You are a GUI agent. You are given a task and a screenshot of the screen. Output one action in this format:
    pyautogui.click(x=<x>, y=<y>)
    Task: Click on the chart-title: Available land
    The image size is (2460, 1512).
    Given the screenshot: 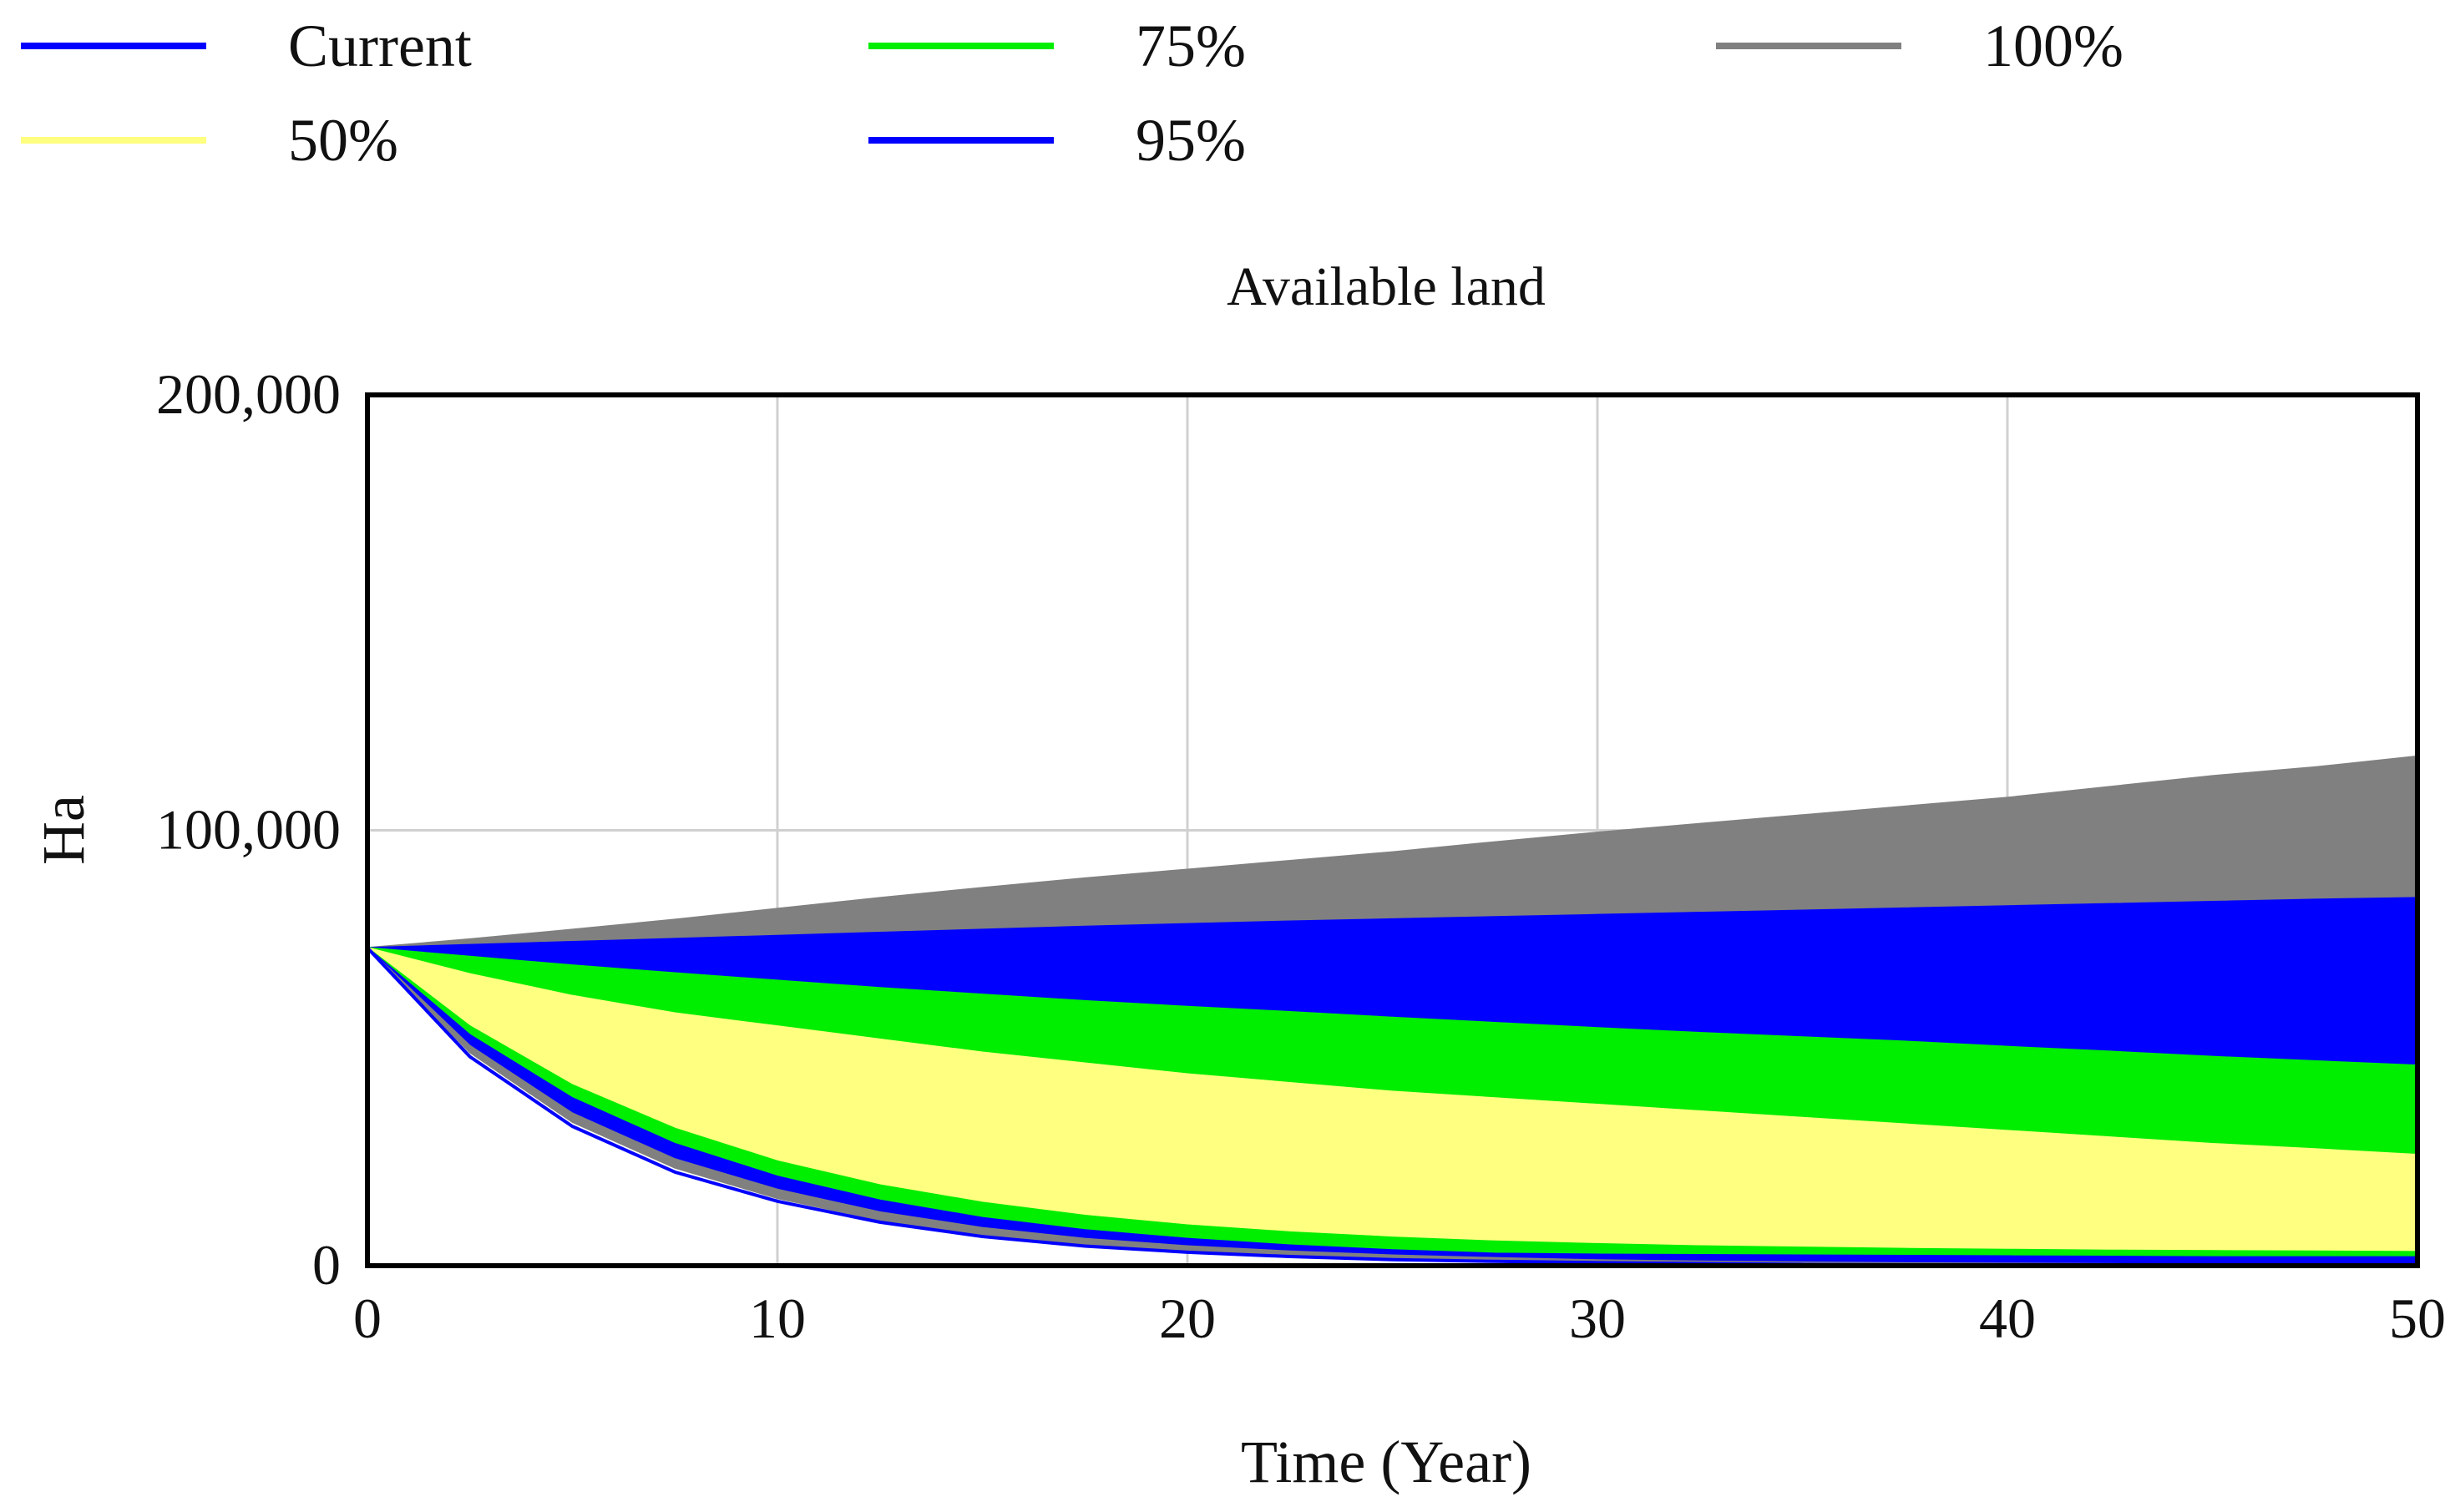 What is the action you would take?
    pyautogui.click(x=1386, y=286)
    